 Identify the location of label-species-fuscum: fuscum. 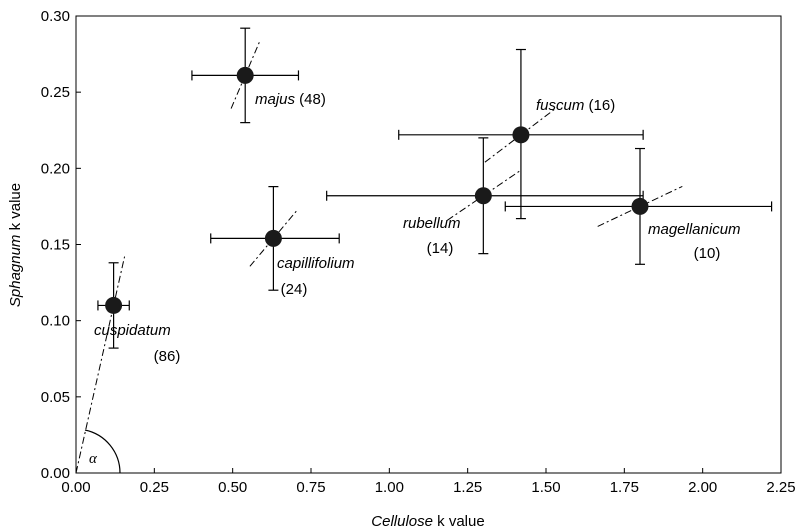
(560, 105).